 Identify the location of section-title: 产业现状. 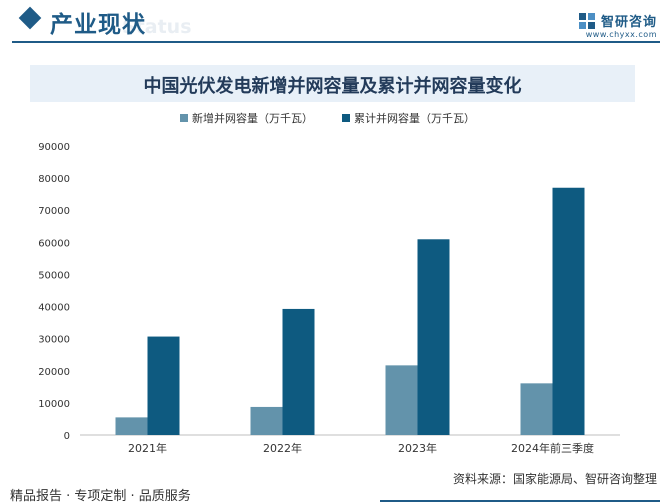
(98, 25).